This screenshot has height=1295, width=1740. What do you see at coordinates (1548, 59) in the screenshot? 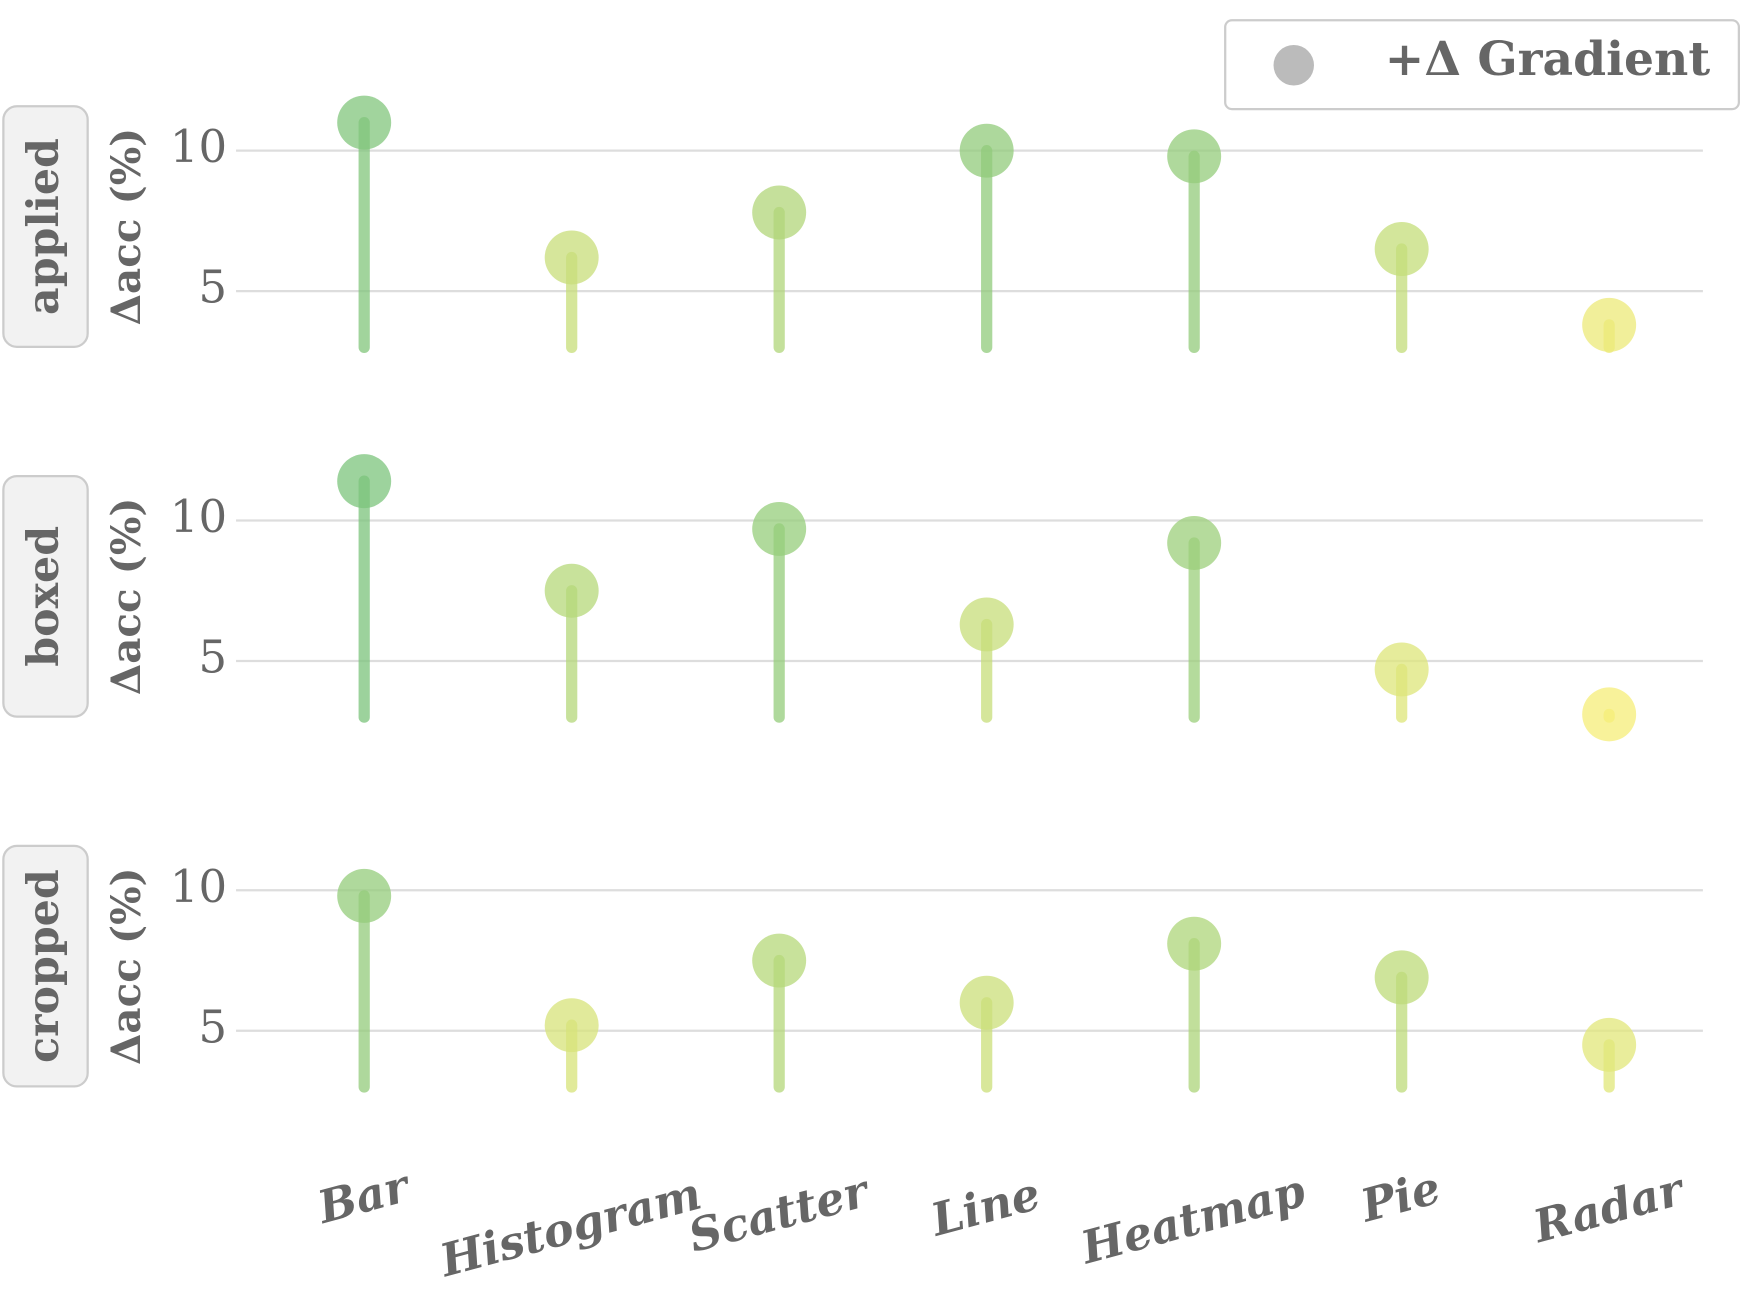
I see `legend-label: +Δ Gradient` at bounding box center [1548, 59].